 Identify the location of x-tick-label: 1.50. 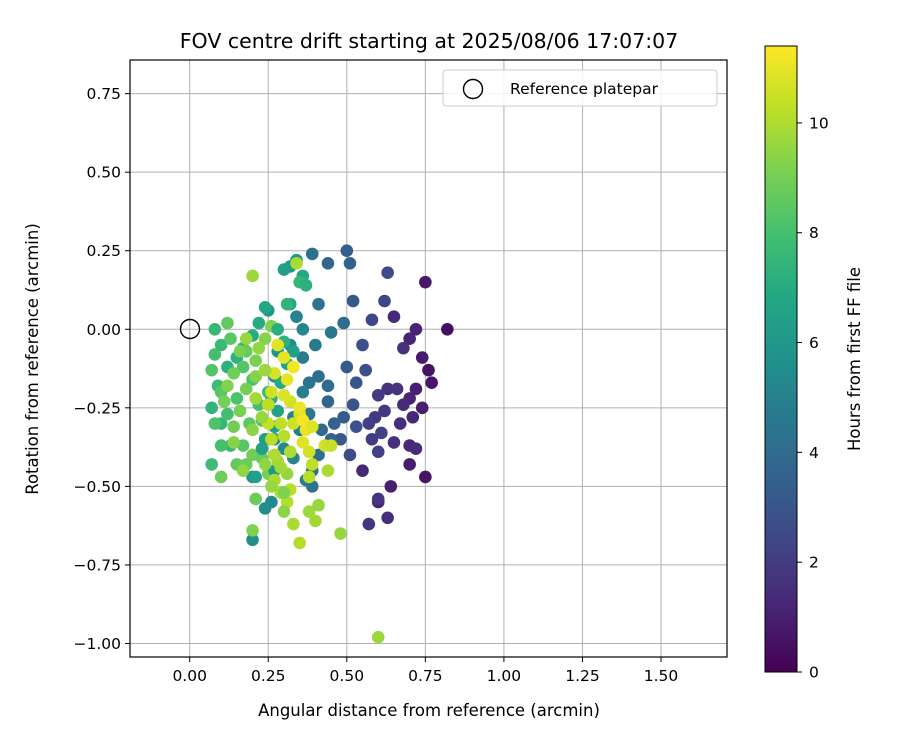
(661, 676).